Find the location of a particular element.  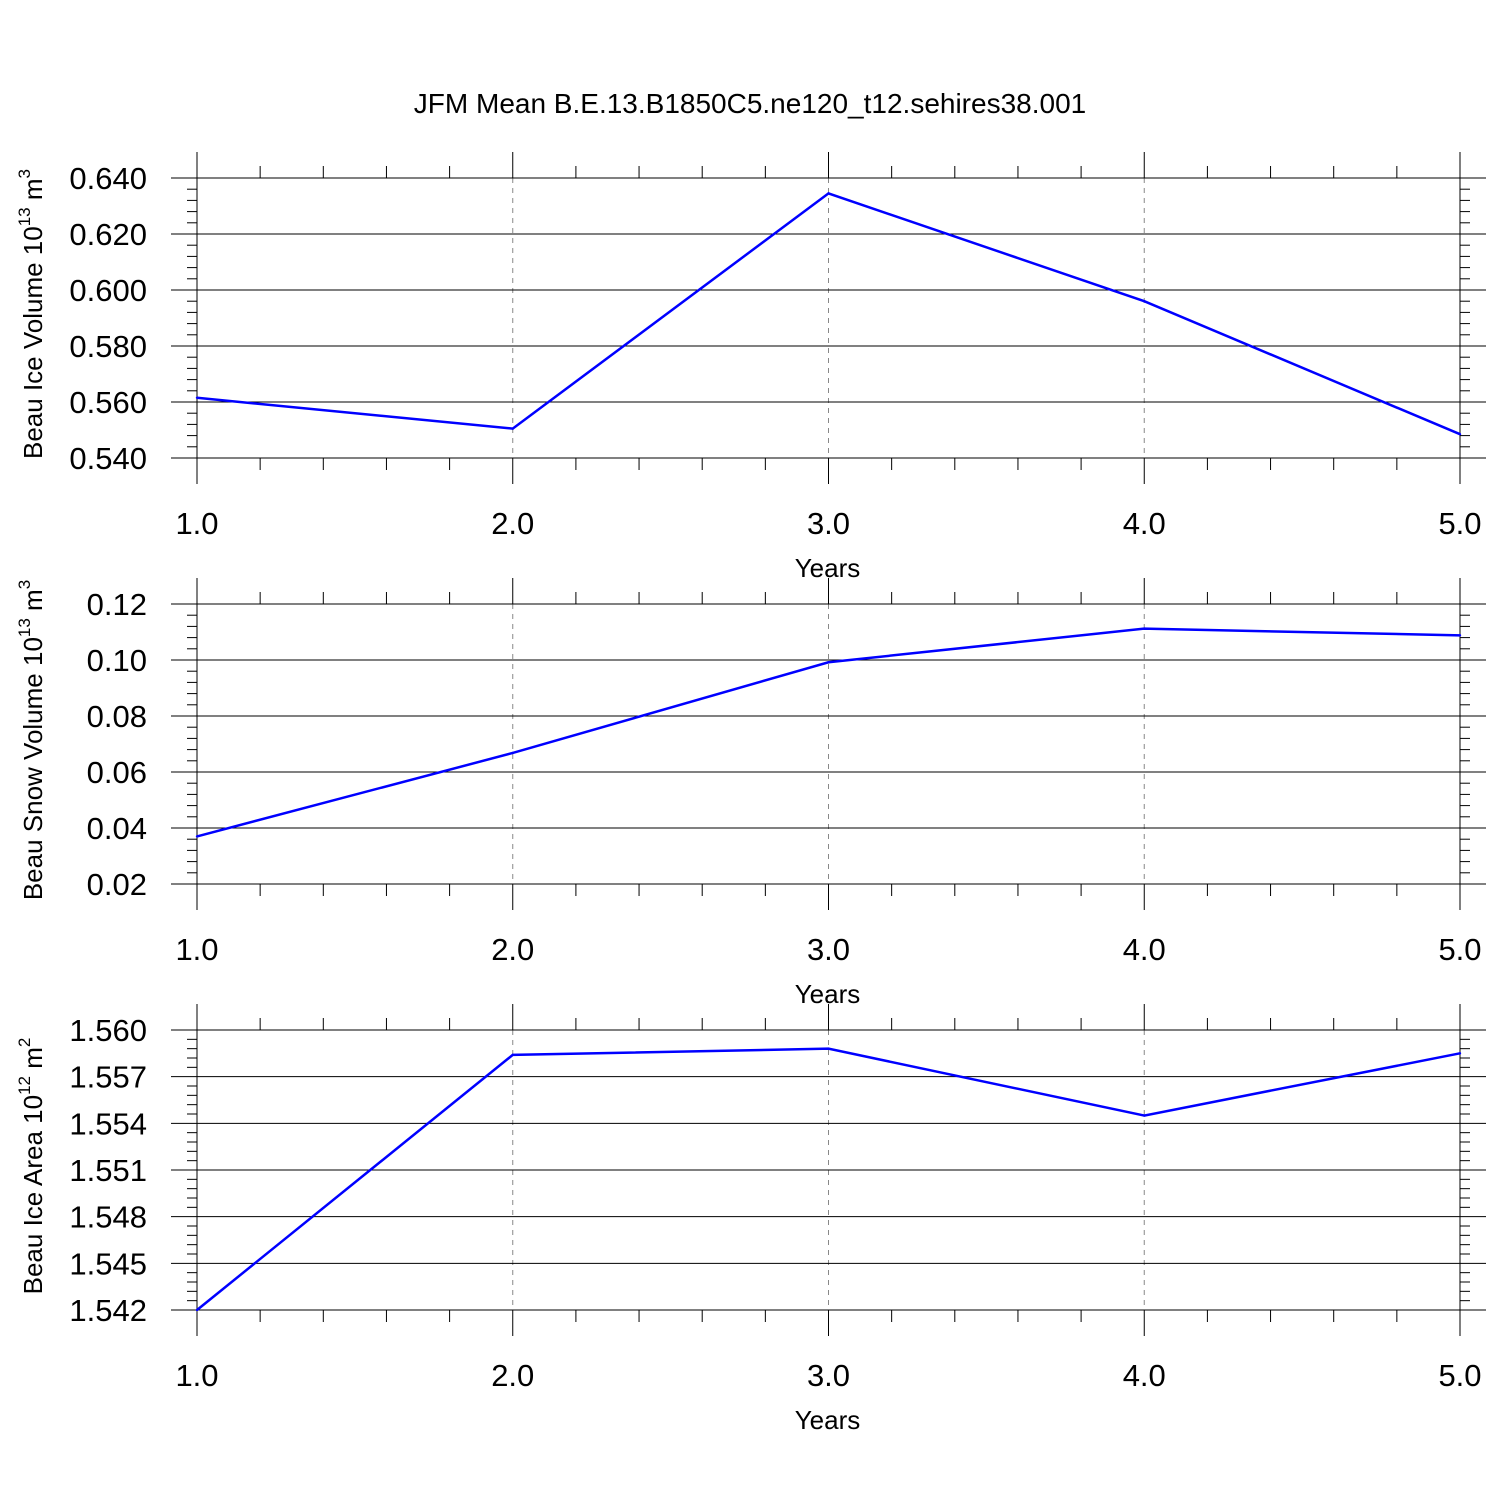

y-tick-label: 0.620 is located at coordinates (108, 234).